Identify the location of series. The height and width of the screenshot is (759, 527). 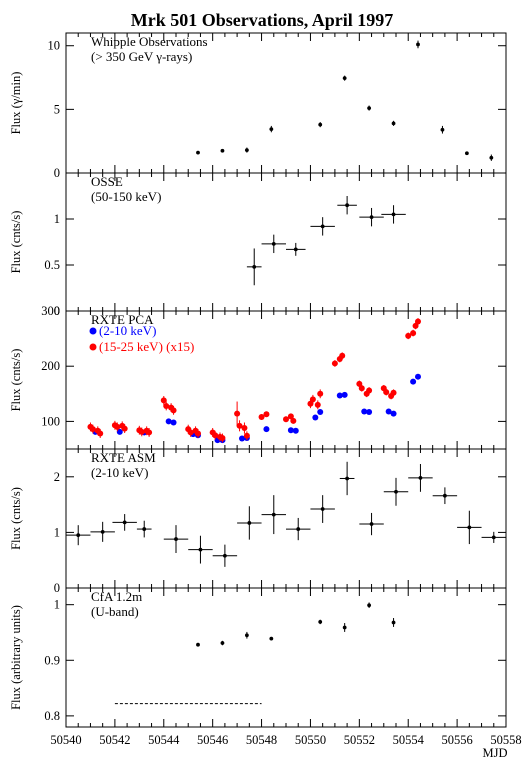
(296, 624).